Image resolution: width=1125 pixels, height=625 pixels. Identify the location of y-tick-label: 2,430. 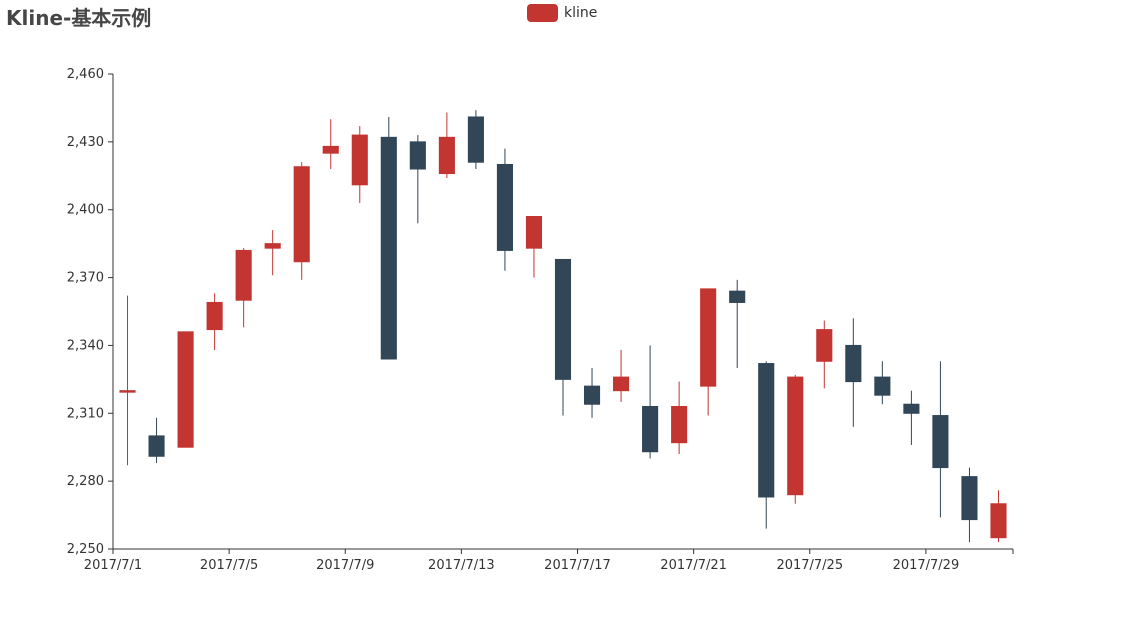
(85, 142).